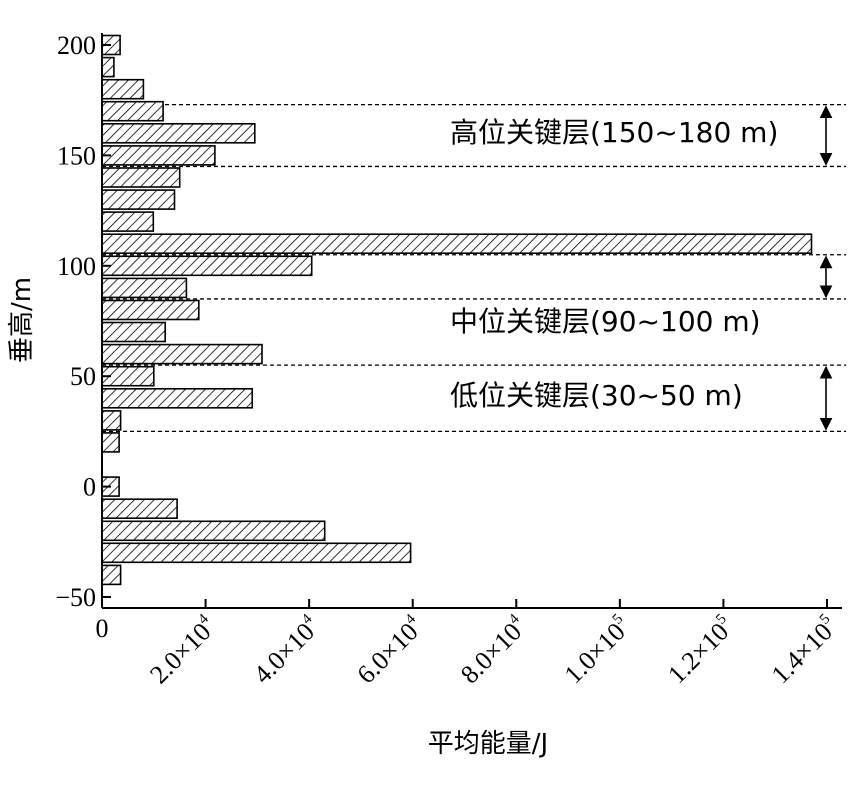  Describe the element at coordinates (75, 597) in the screenshot. I see `y-tick-label: −50` at that location.